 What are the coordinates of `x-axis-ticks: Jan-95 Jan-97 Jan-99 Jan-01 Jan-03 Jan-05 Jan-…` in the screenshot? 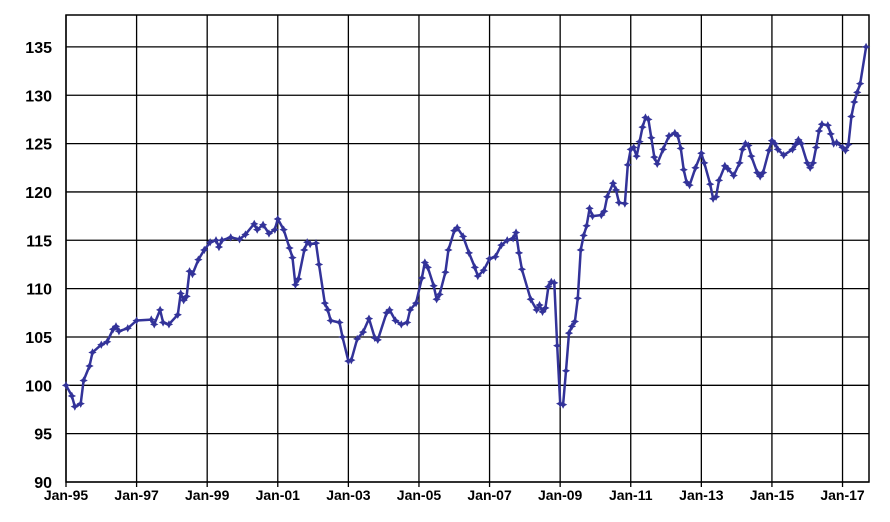 It's located at (454, 495).